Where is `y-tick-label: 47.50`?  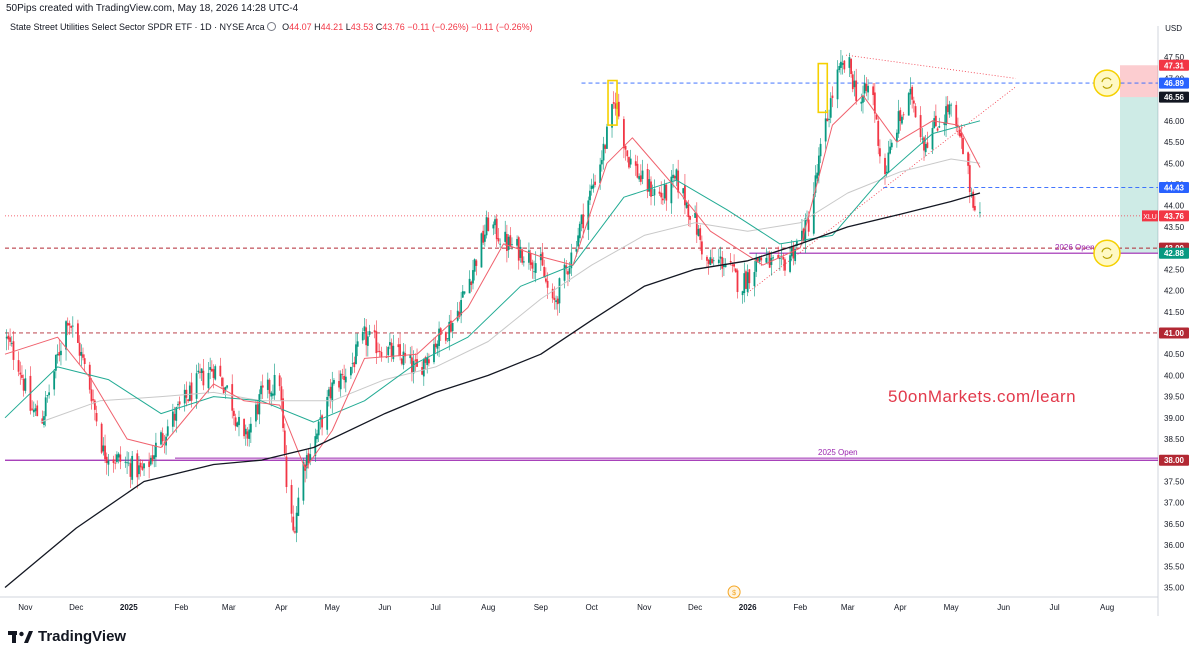 y-tick-label: 47.50 is located at coordinates (1174, 57).